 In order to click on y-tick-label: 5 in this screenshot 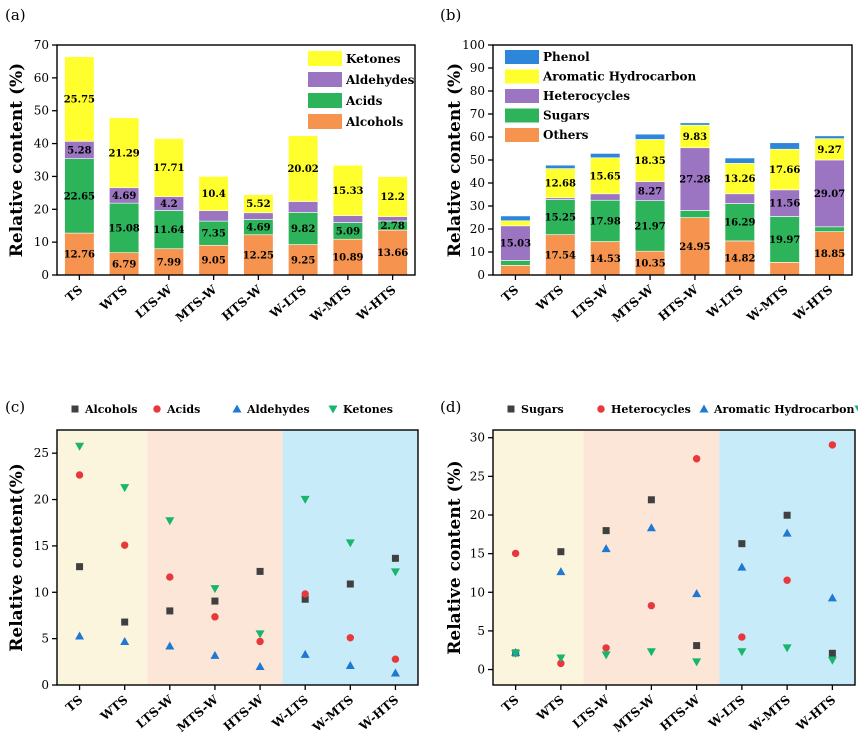, I will do `click(45, 639)`.